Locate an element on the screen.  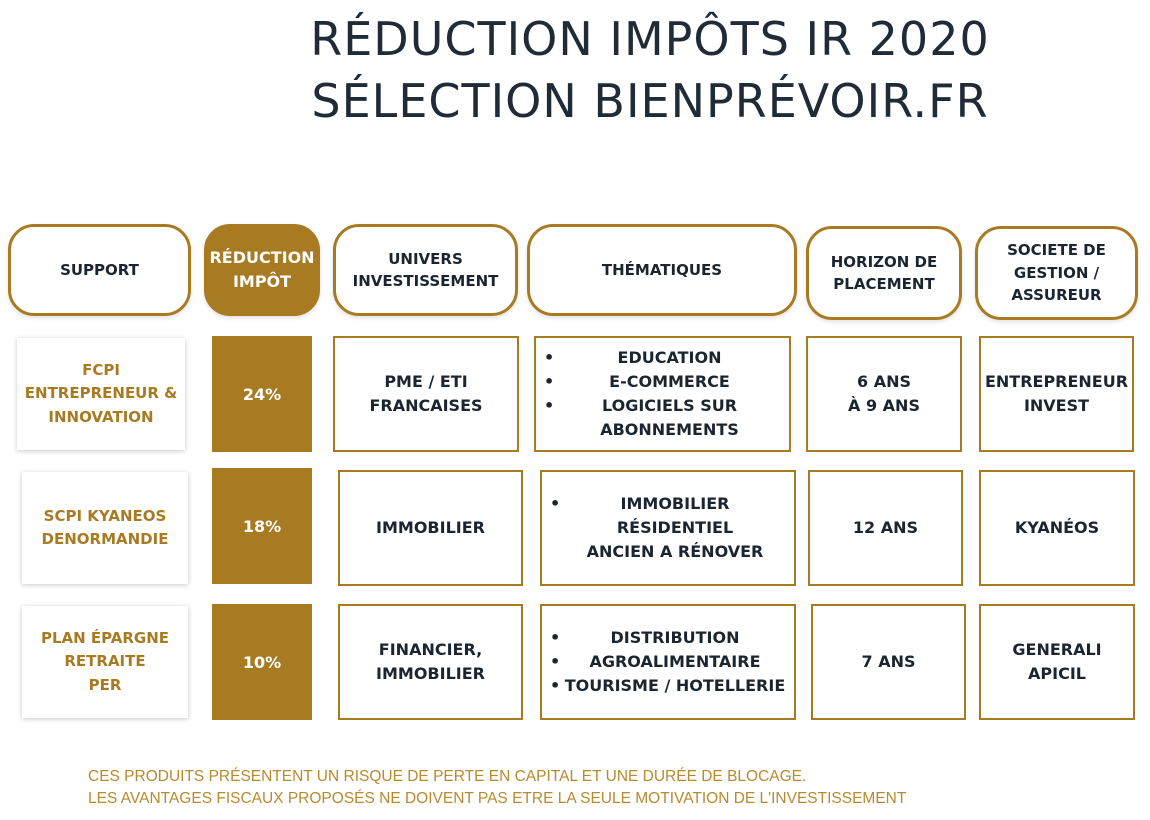
list-item: • TOURISME / HOTELLERIE is located at coordinates (668, 686).